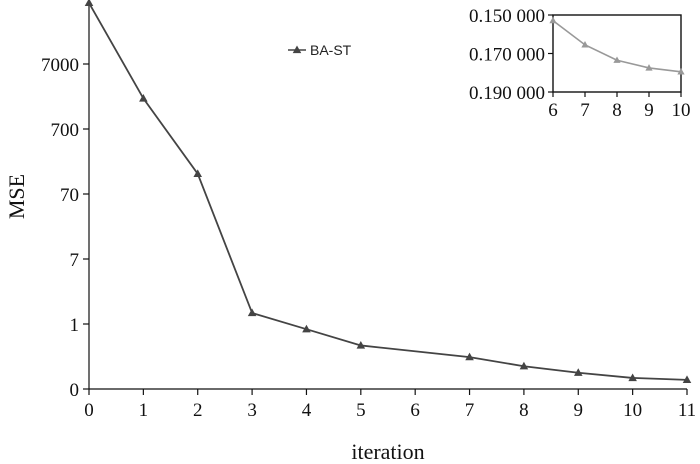 This screenshot has height=464, width=700. Describe the element at coordinates (361, 410) in the screenshot. I see `x-tick-label: 5` at that location.